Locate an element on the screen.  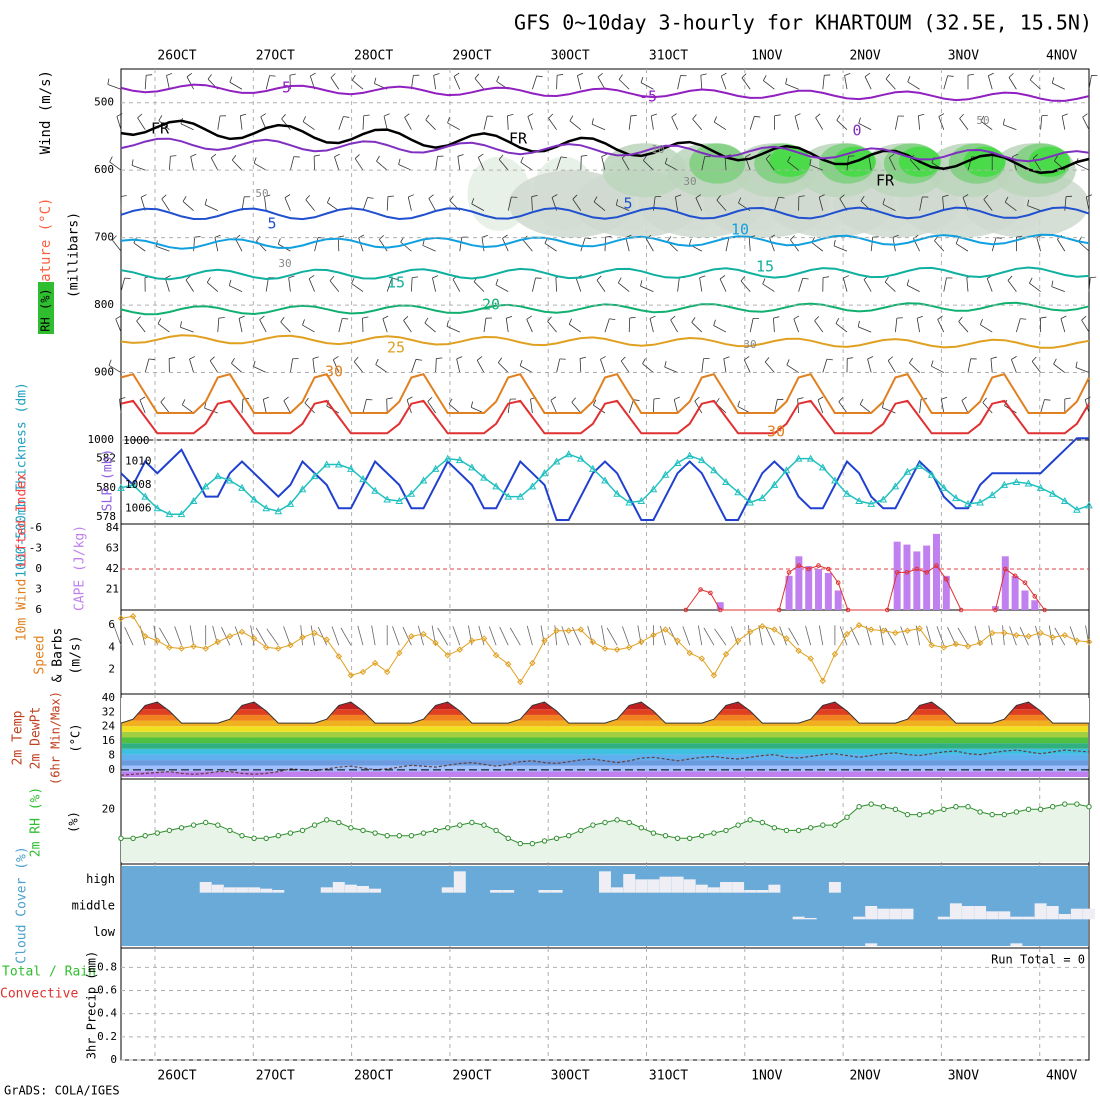
upper-ylabel-millibars: (millibars) is located at coordinates (74, 255).